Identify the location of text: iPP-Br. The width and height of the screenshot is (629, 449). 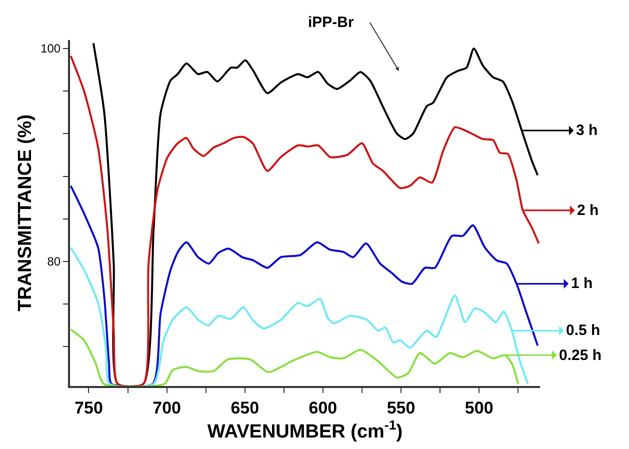
(331, 22).